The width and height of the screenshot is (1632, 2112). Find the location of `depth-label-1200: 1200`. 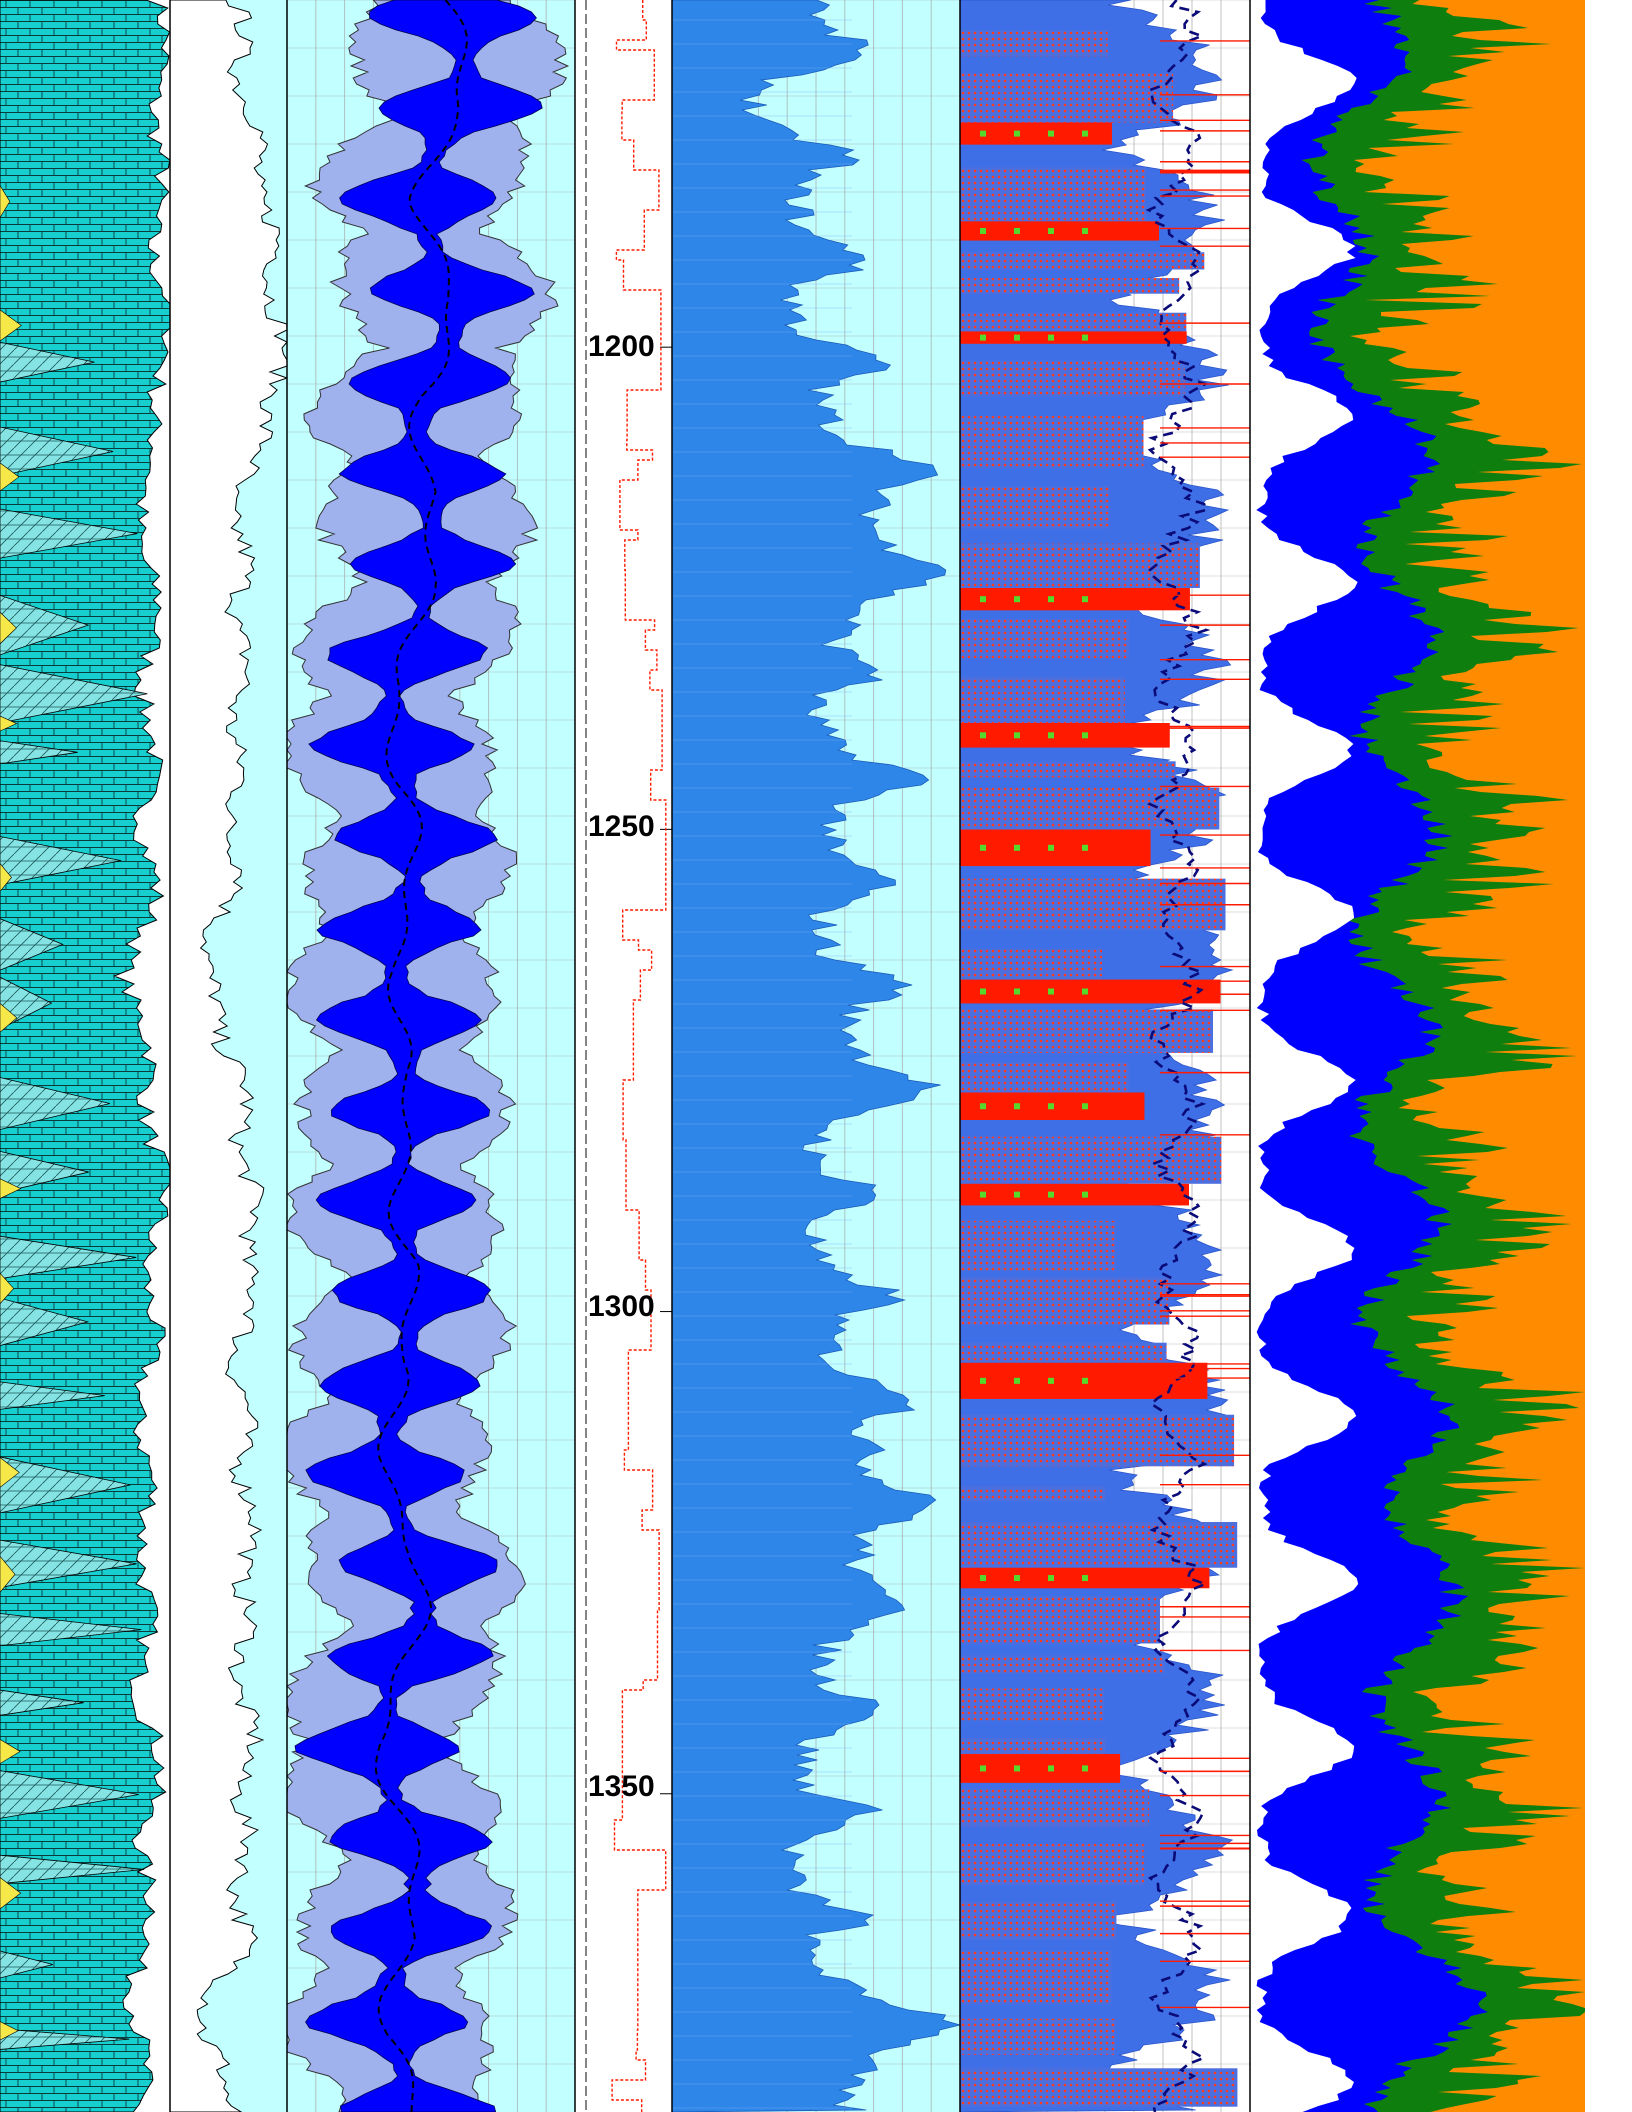

depth-label-1200: 1200 is located at coordinates (621, 346).